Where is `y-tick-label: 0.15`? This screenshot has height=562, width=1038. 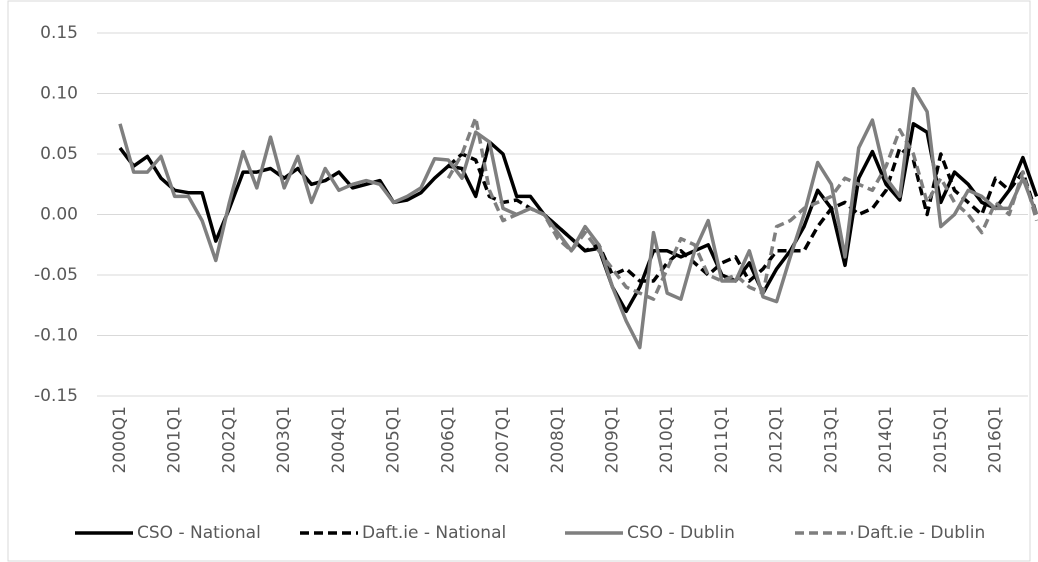 y-tick-label: 0.15 is located at coordinates (59, 33).